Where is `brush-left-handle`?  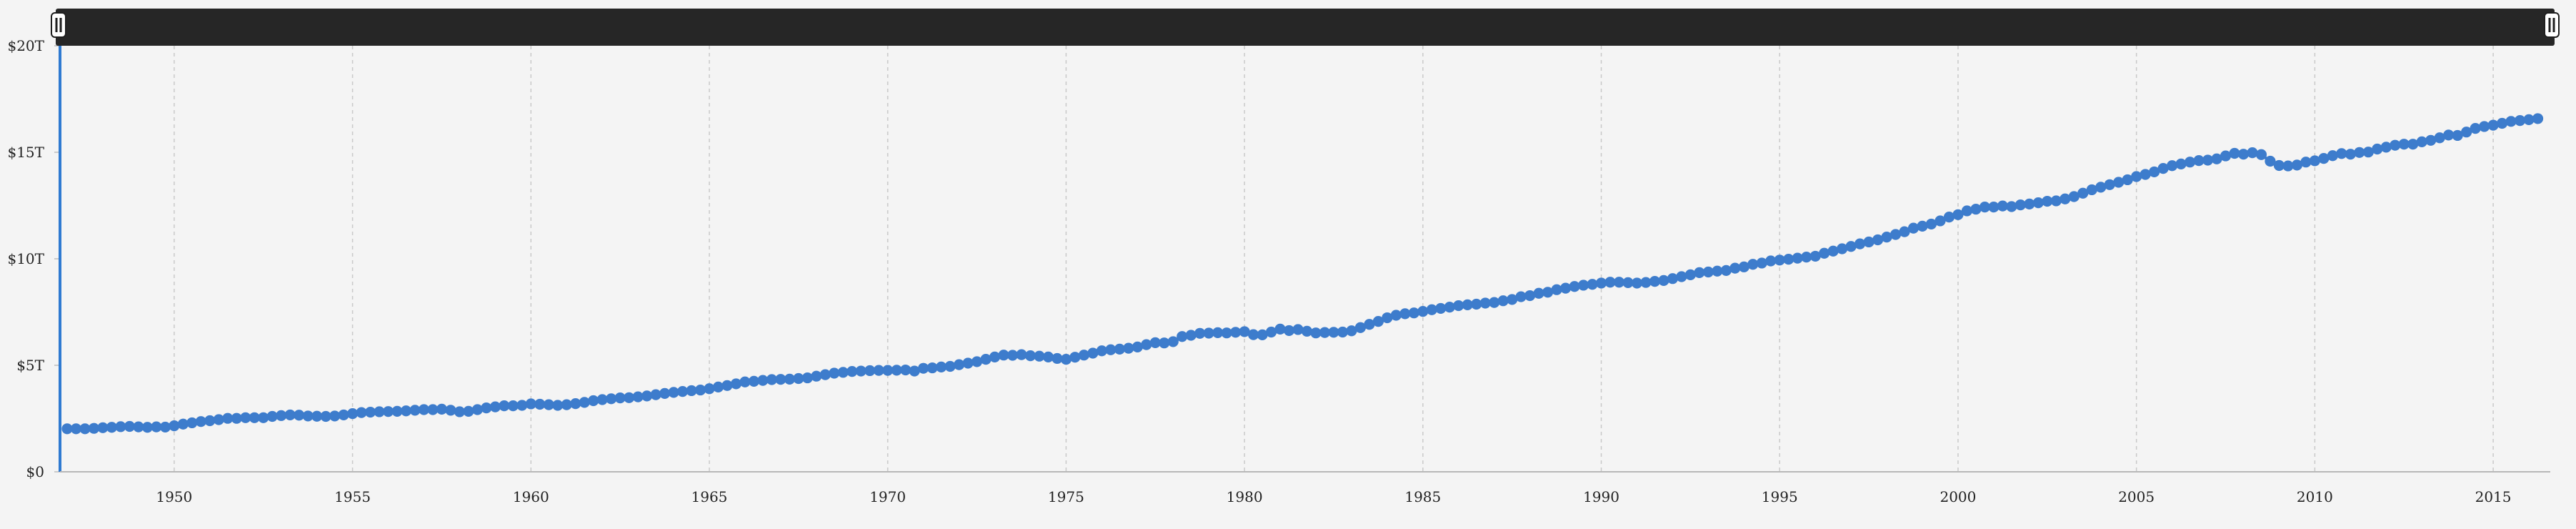 brush-left-handle is located at coordinates (59, 25).